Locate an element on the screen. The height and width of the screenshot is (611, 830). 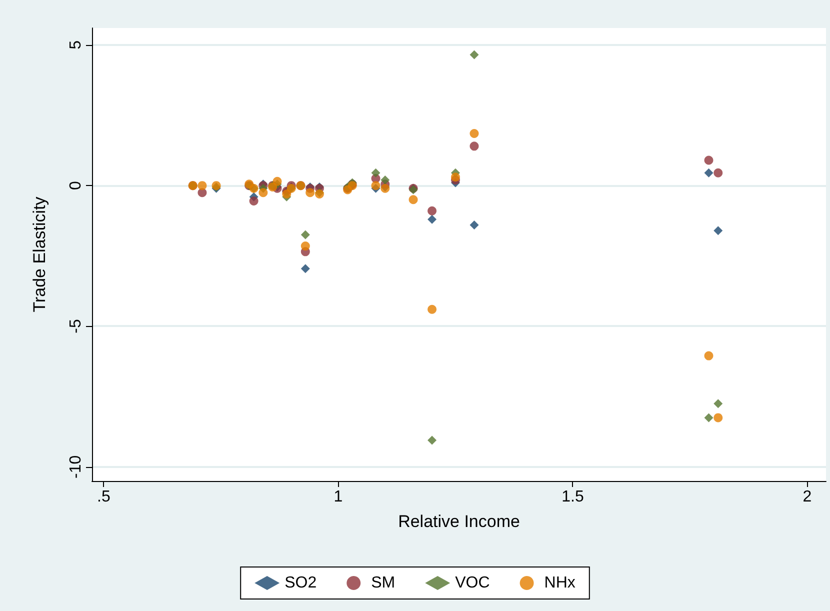
legend-label: SO2 is located at coordinates (300, 583).